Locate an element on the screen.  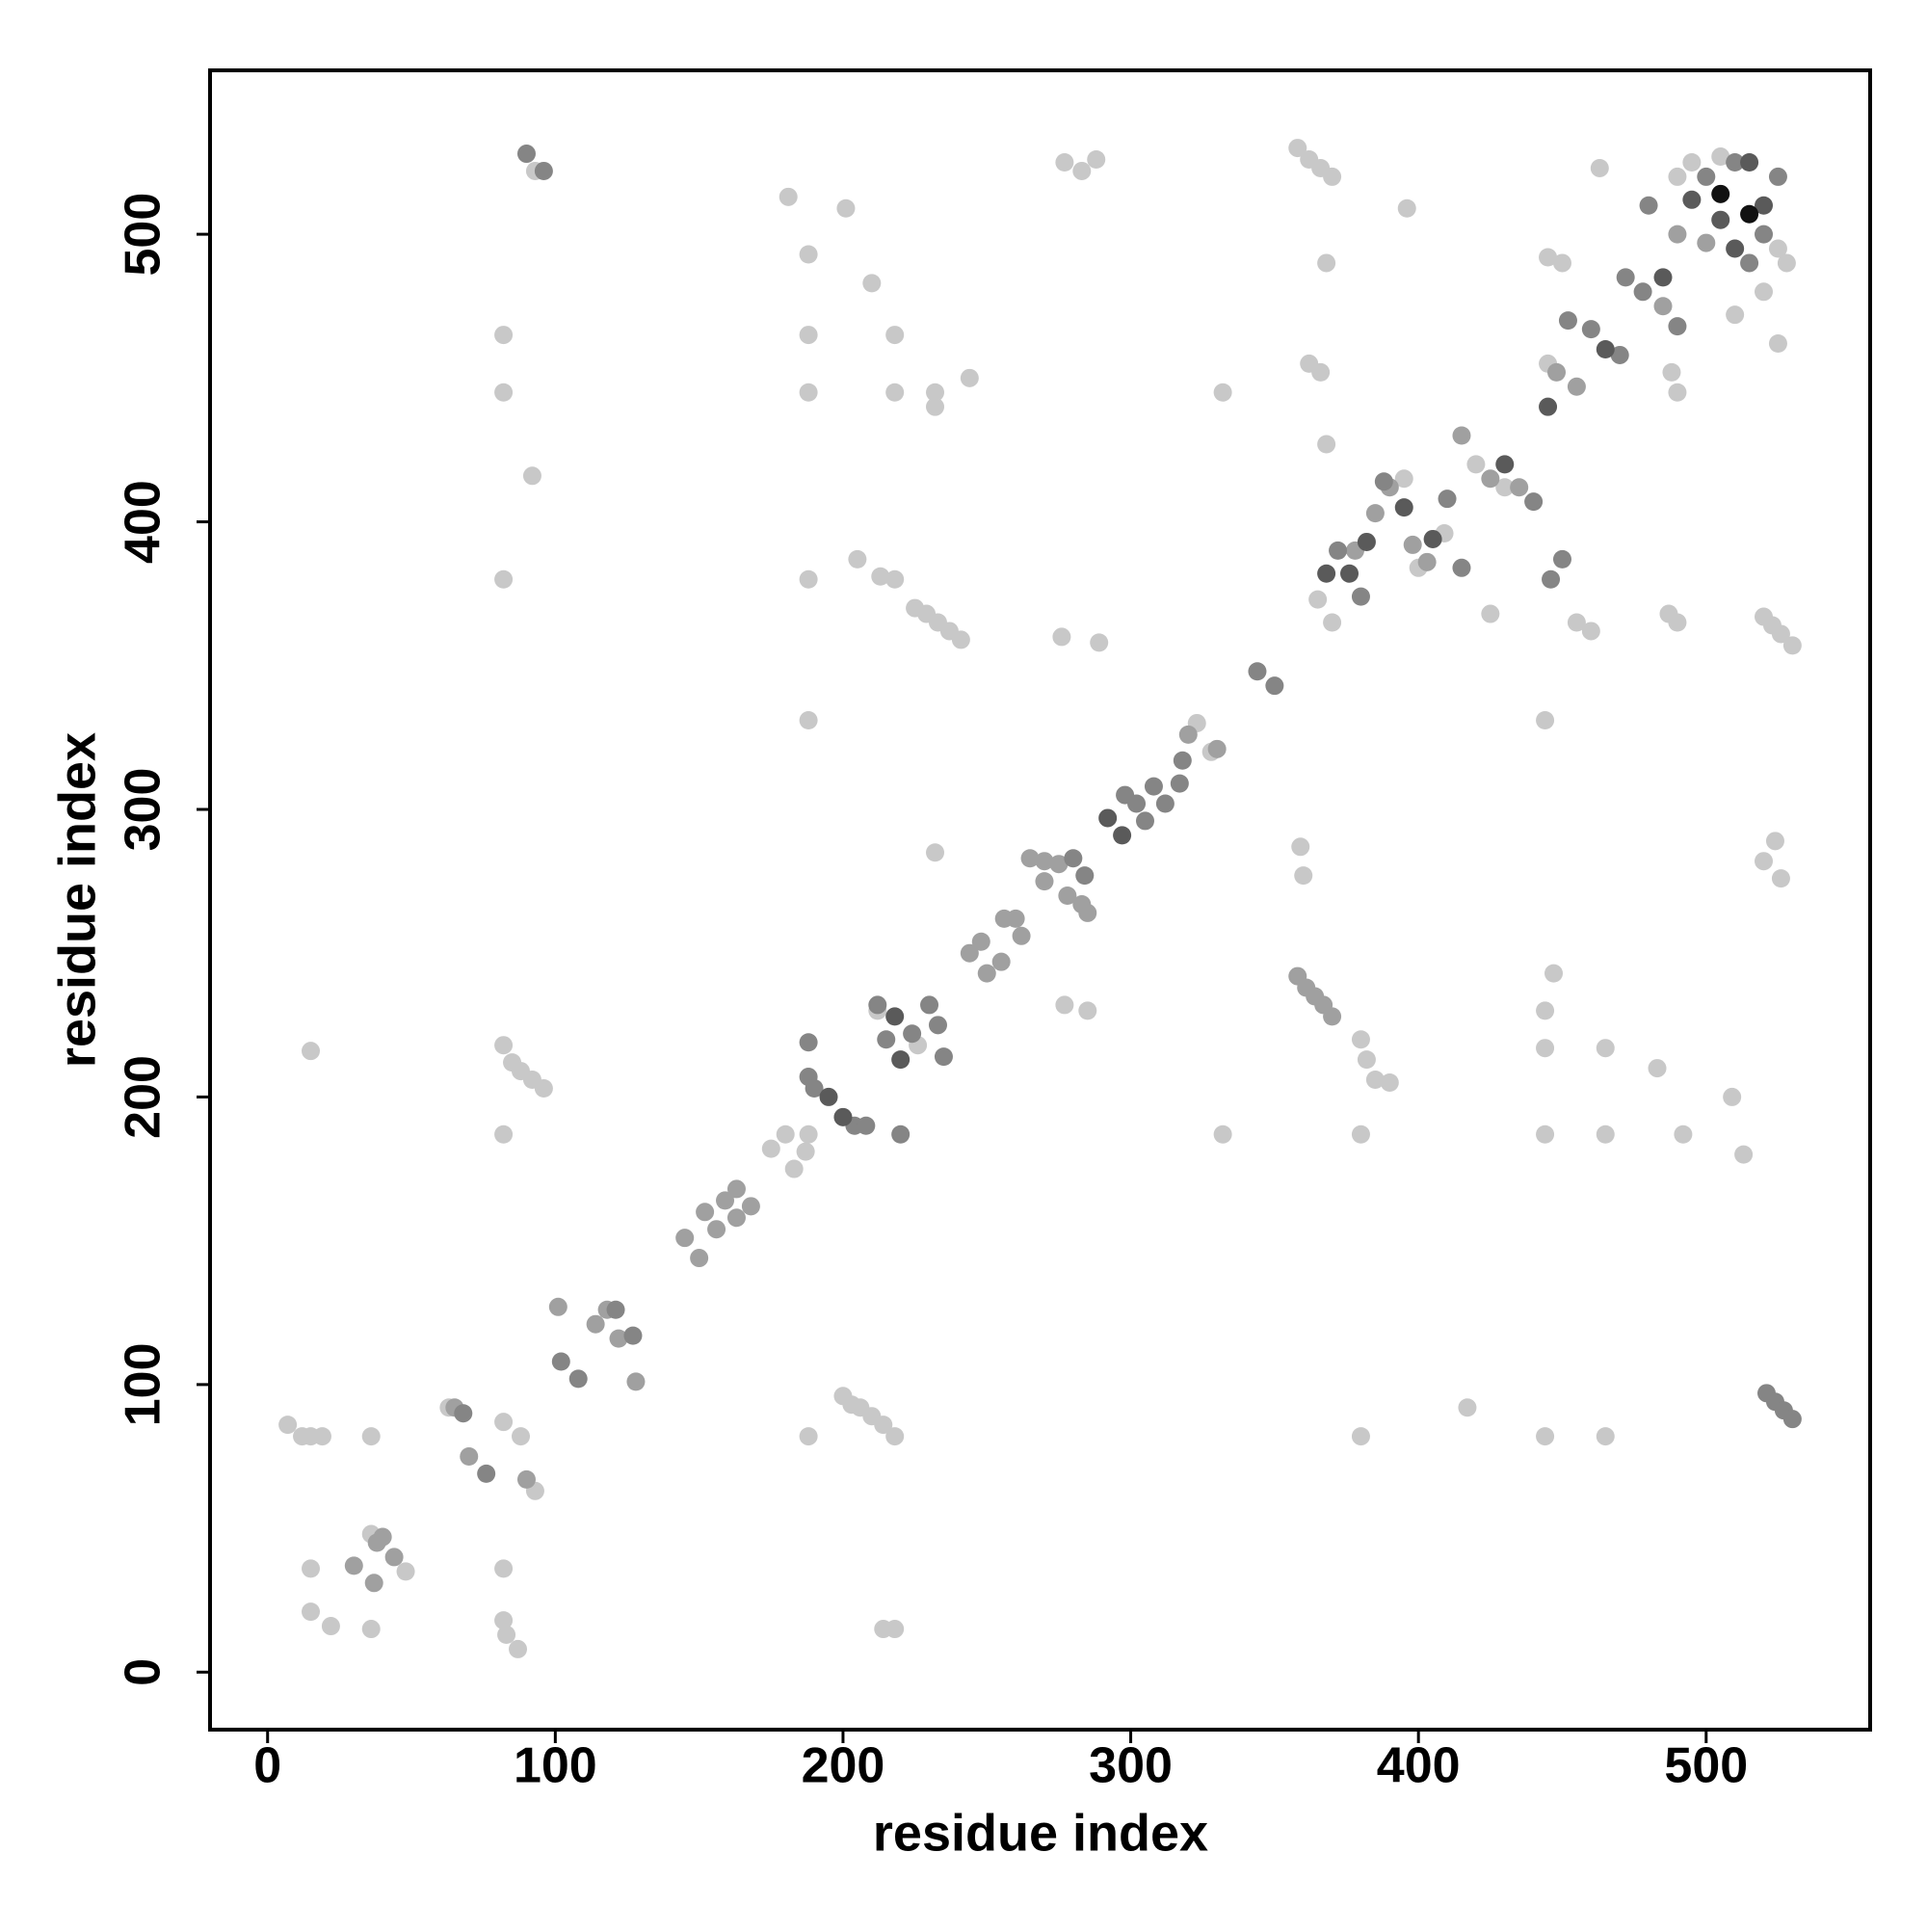
y-tick-label: 300 is located at coordinates (144, 810).